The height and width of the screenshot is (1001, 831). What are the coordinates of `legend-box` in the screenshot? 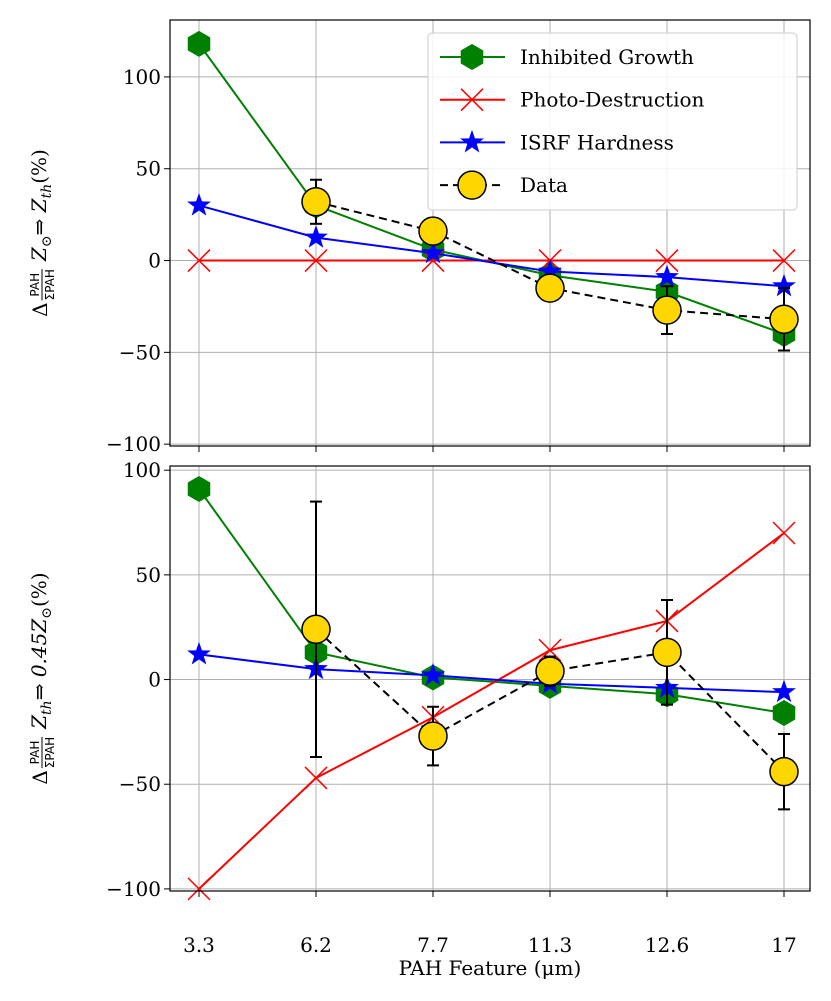 It's located at (612, 121).